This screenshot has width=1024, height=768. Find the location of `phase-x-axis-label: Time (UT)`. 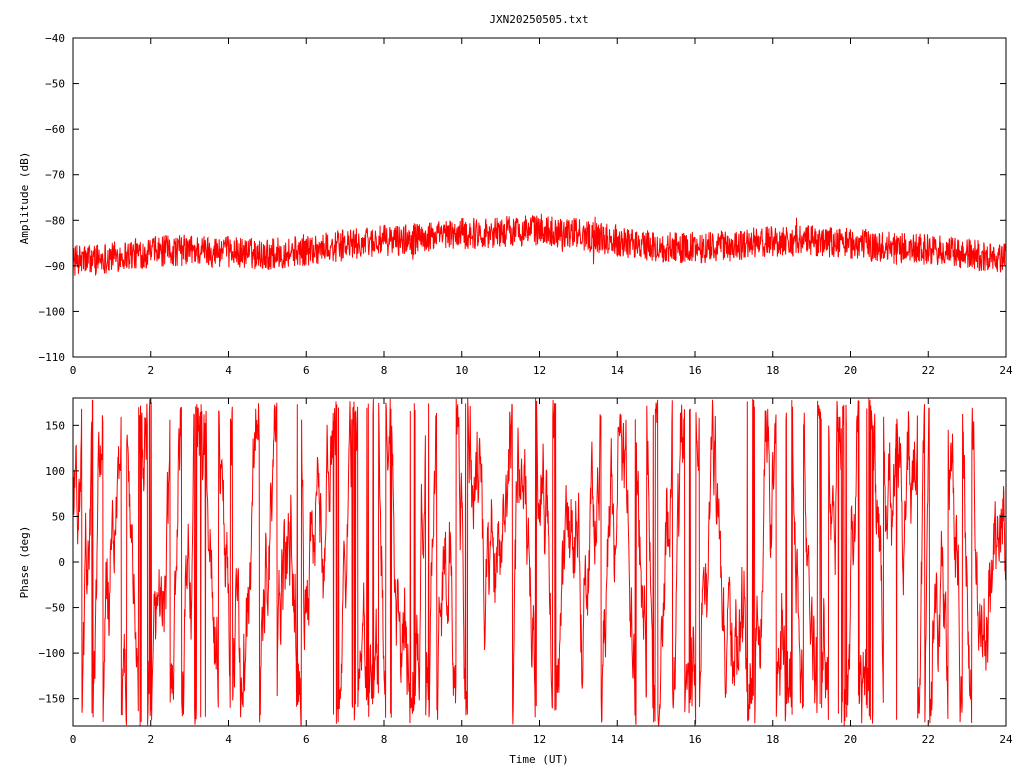

phase-x-axis-label: Time (UT) is located at coordinates (539, 759).